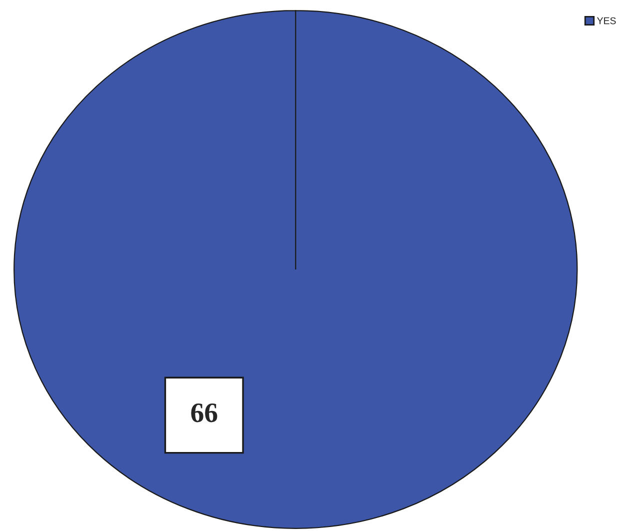 The image size is (625, 531). I want to click on data-label: 66, so click(204, 413).